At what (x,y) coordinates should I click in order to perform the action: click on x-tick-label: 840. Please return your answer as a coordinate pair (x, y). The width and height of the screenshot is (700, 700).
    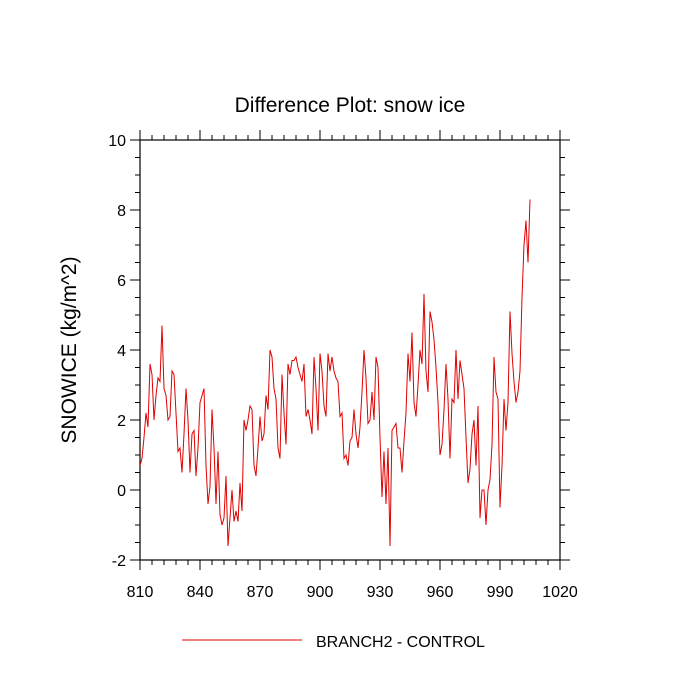
    Looking at the image, I should click on (200, 592).